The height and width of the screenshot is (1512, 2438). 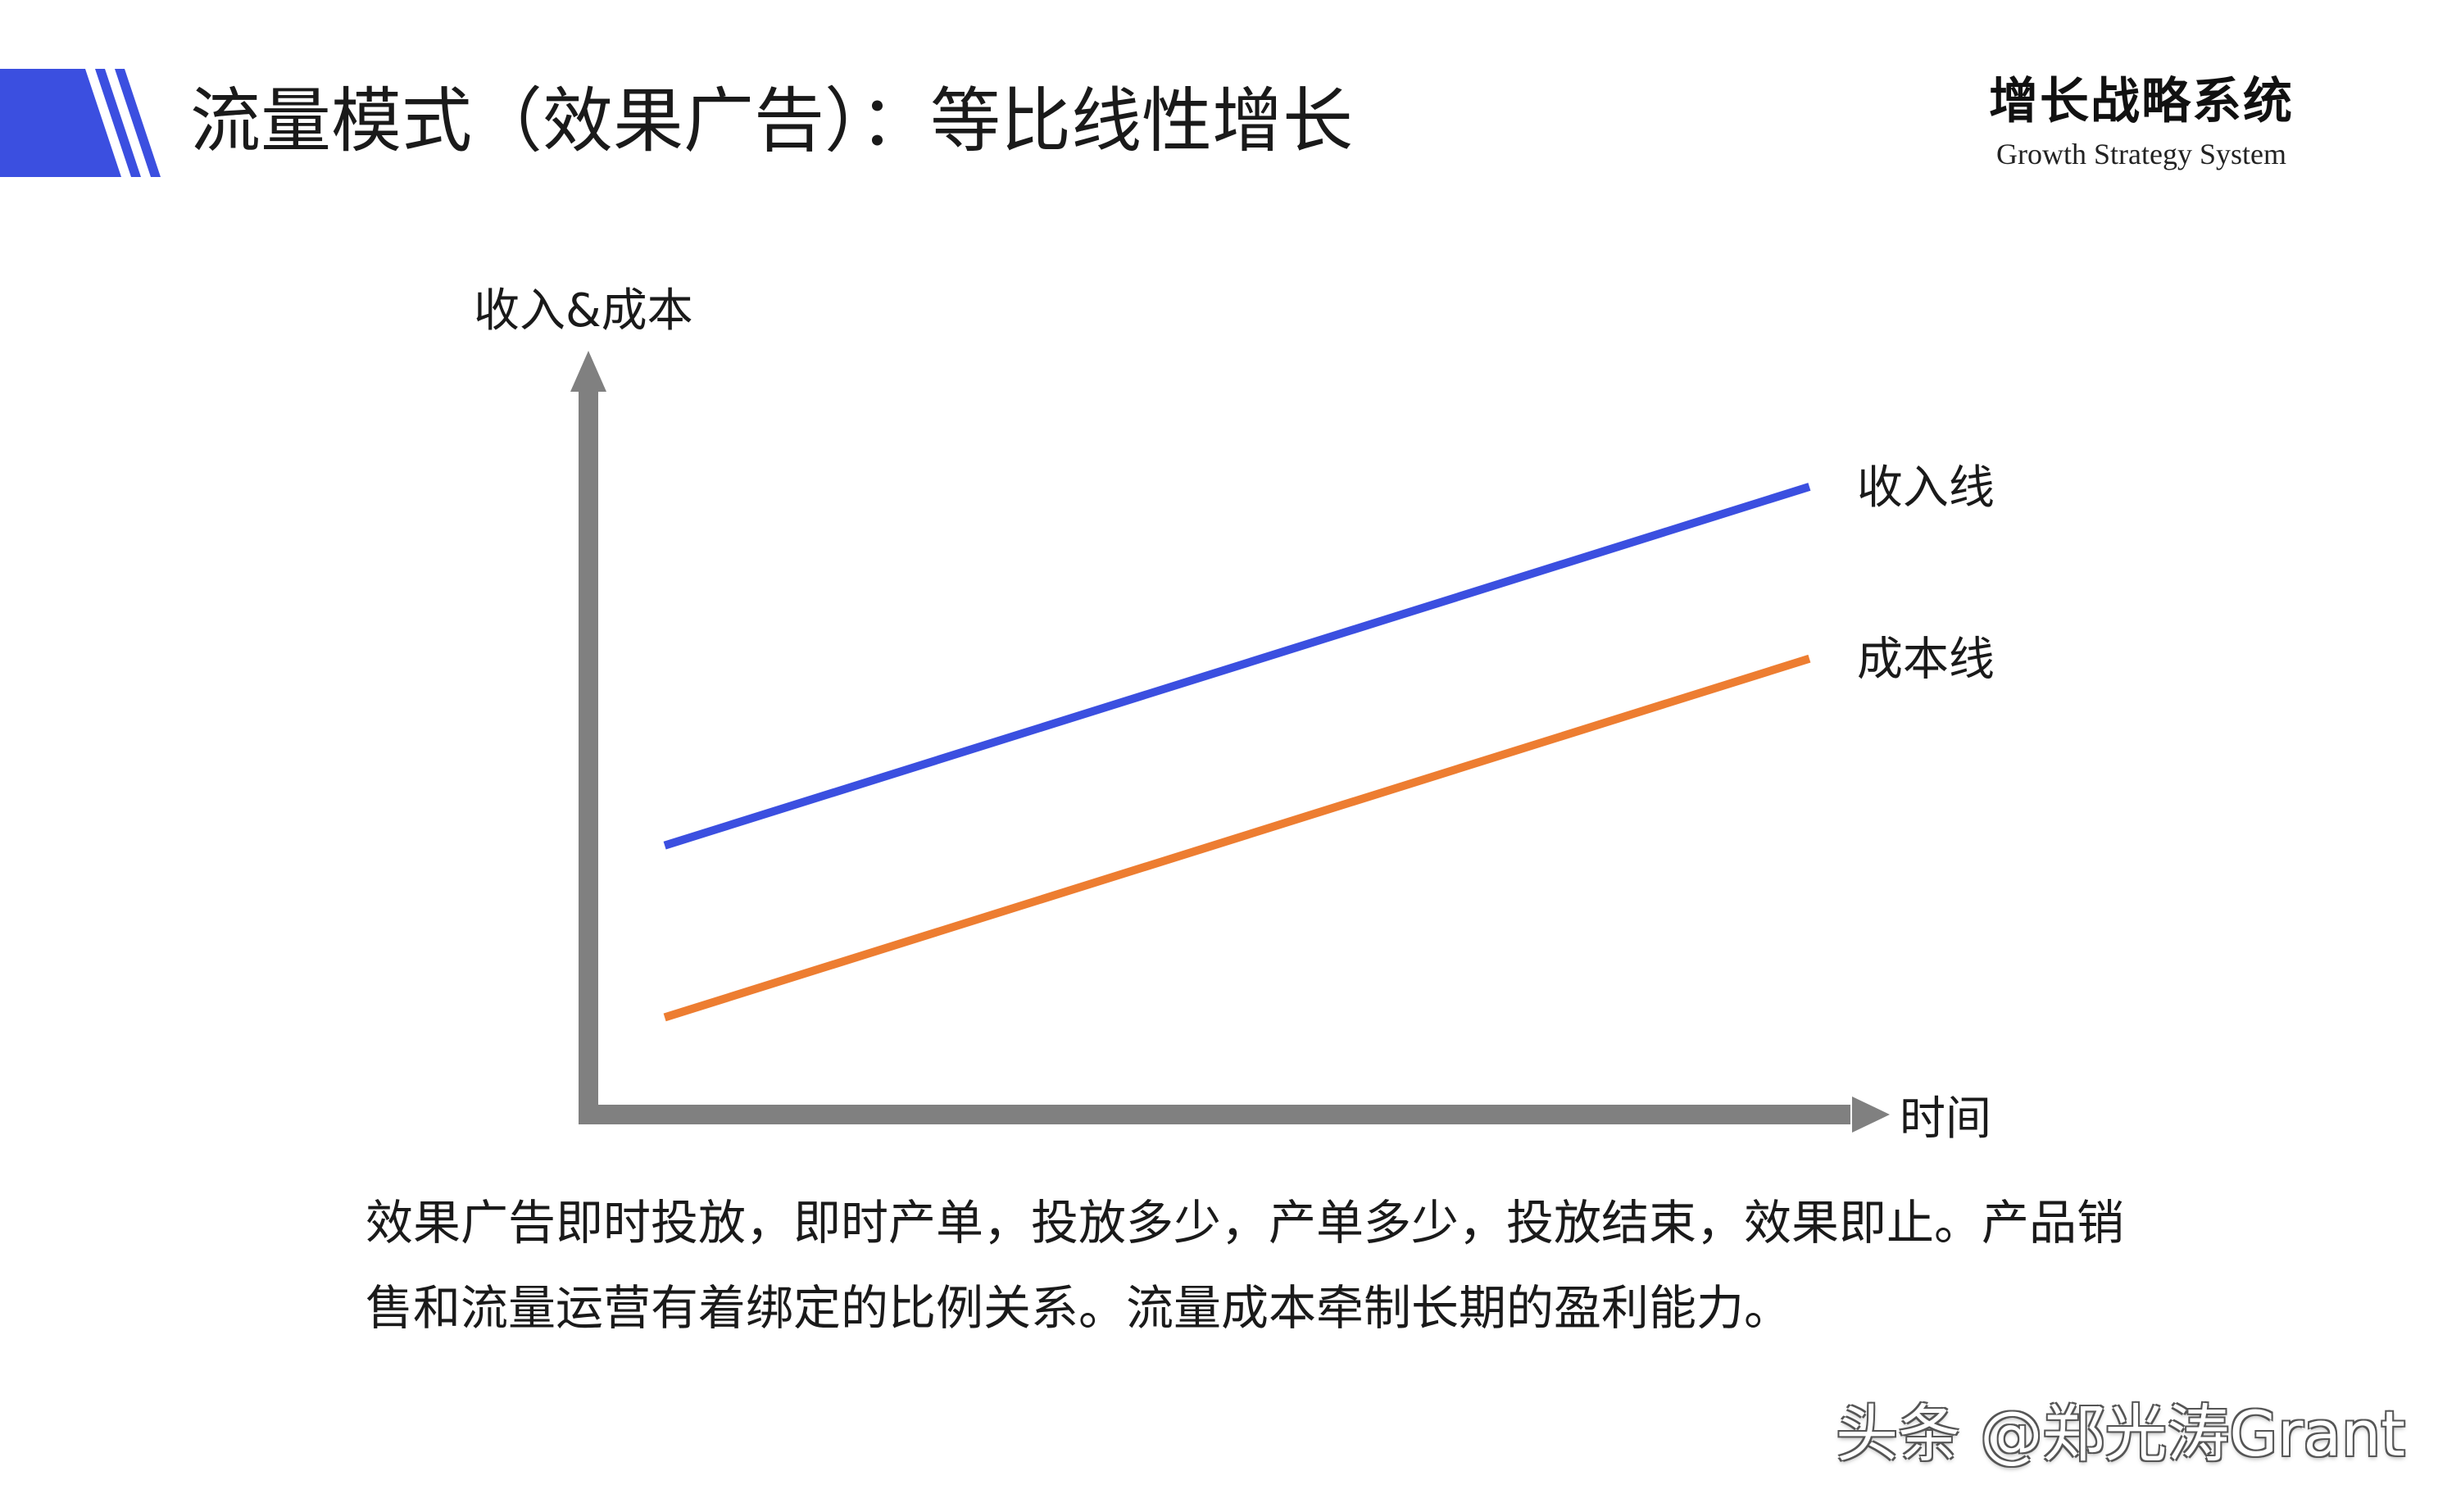 What do you see at coordinates (80, 123) in the screenshot?
I see `header-stripes-decoration` at bounding box center [80, 123].